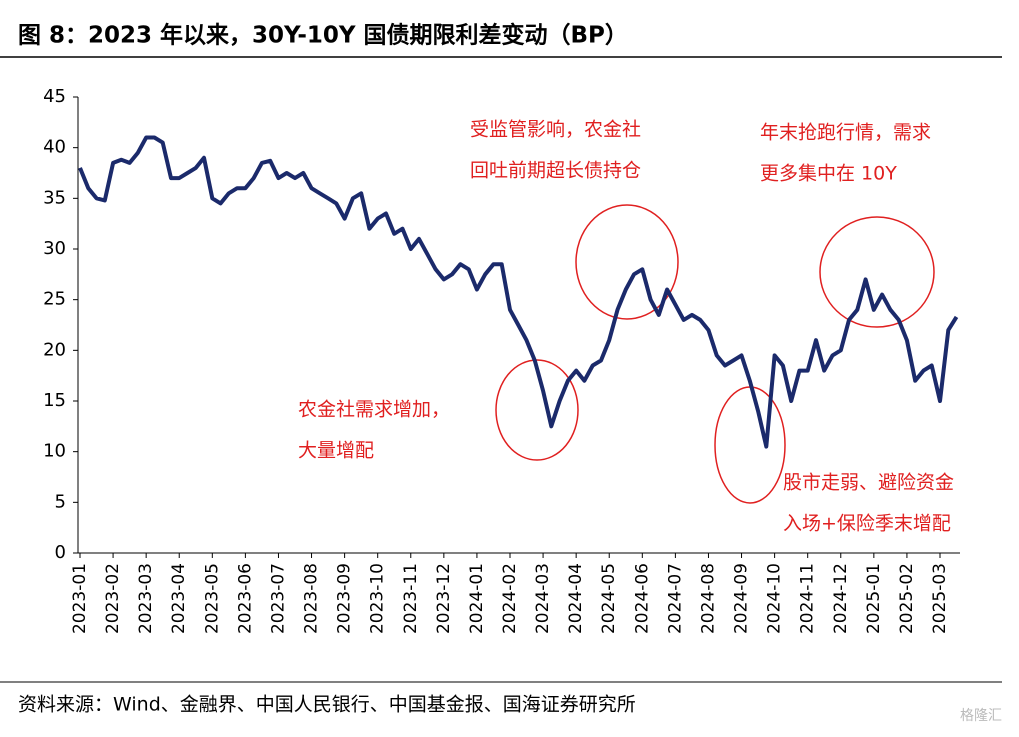 This screenshot has height=737, width=1019. I want to click on x-tick-label: 2025-02, so click(907, 598).